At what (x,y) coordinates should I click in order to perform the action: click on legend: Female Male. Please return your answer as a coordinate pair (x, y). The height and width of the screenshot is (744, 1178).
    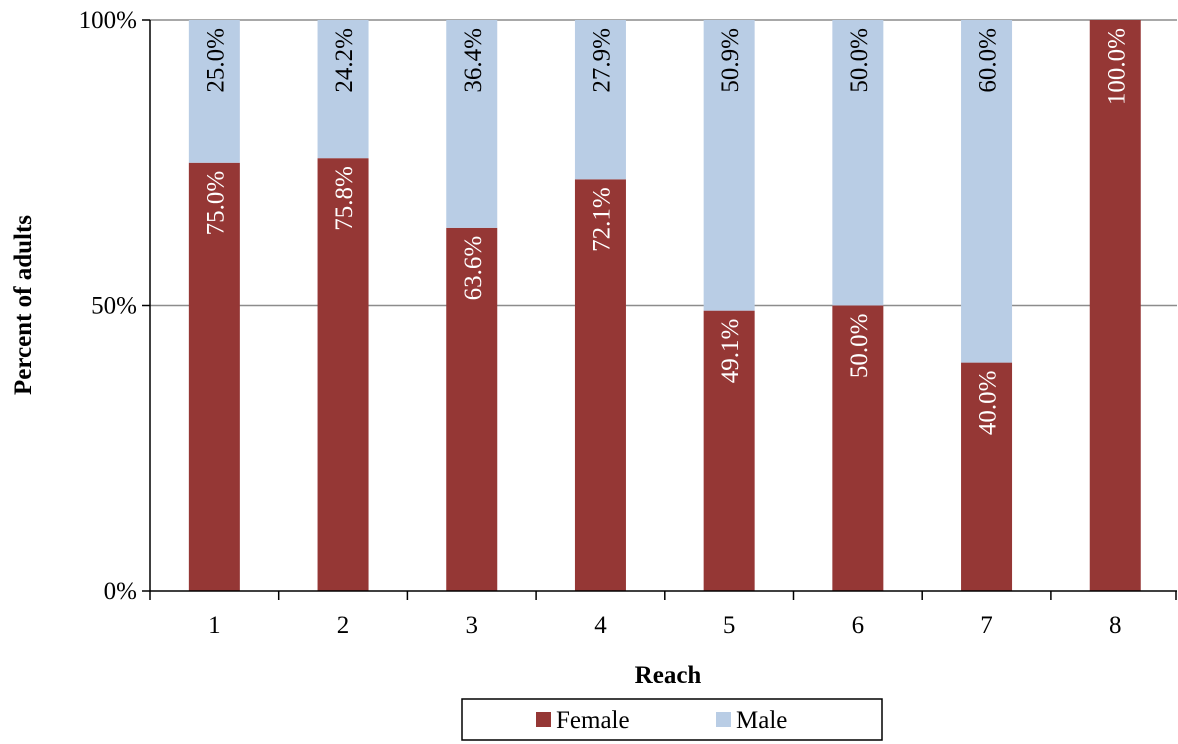
    Looking at the image, I should click on (672, 719).